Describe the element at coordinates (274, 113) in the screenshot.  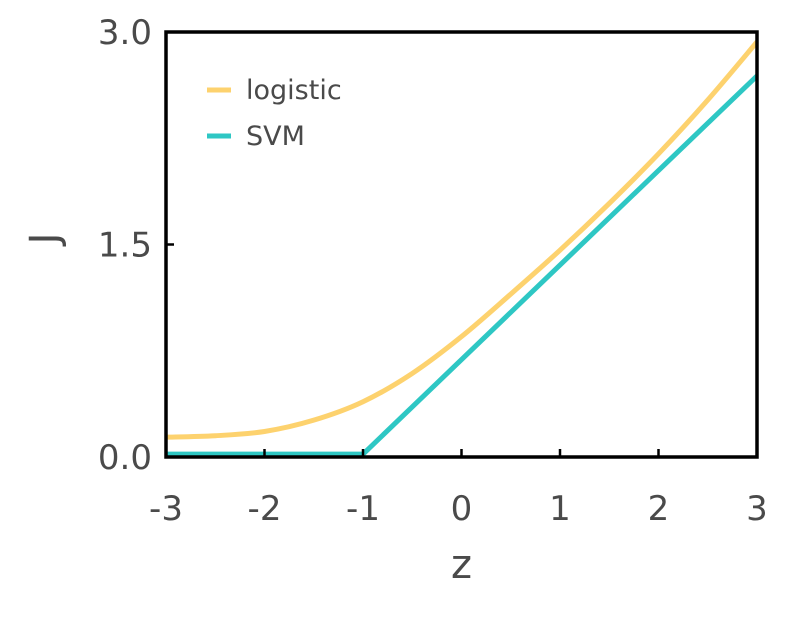
I see `legend: logistic SVM` at that location.